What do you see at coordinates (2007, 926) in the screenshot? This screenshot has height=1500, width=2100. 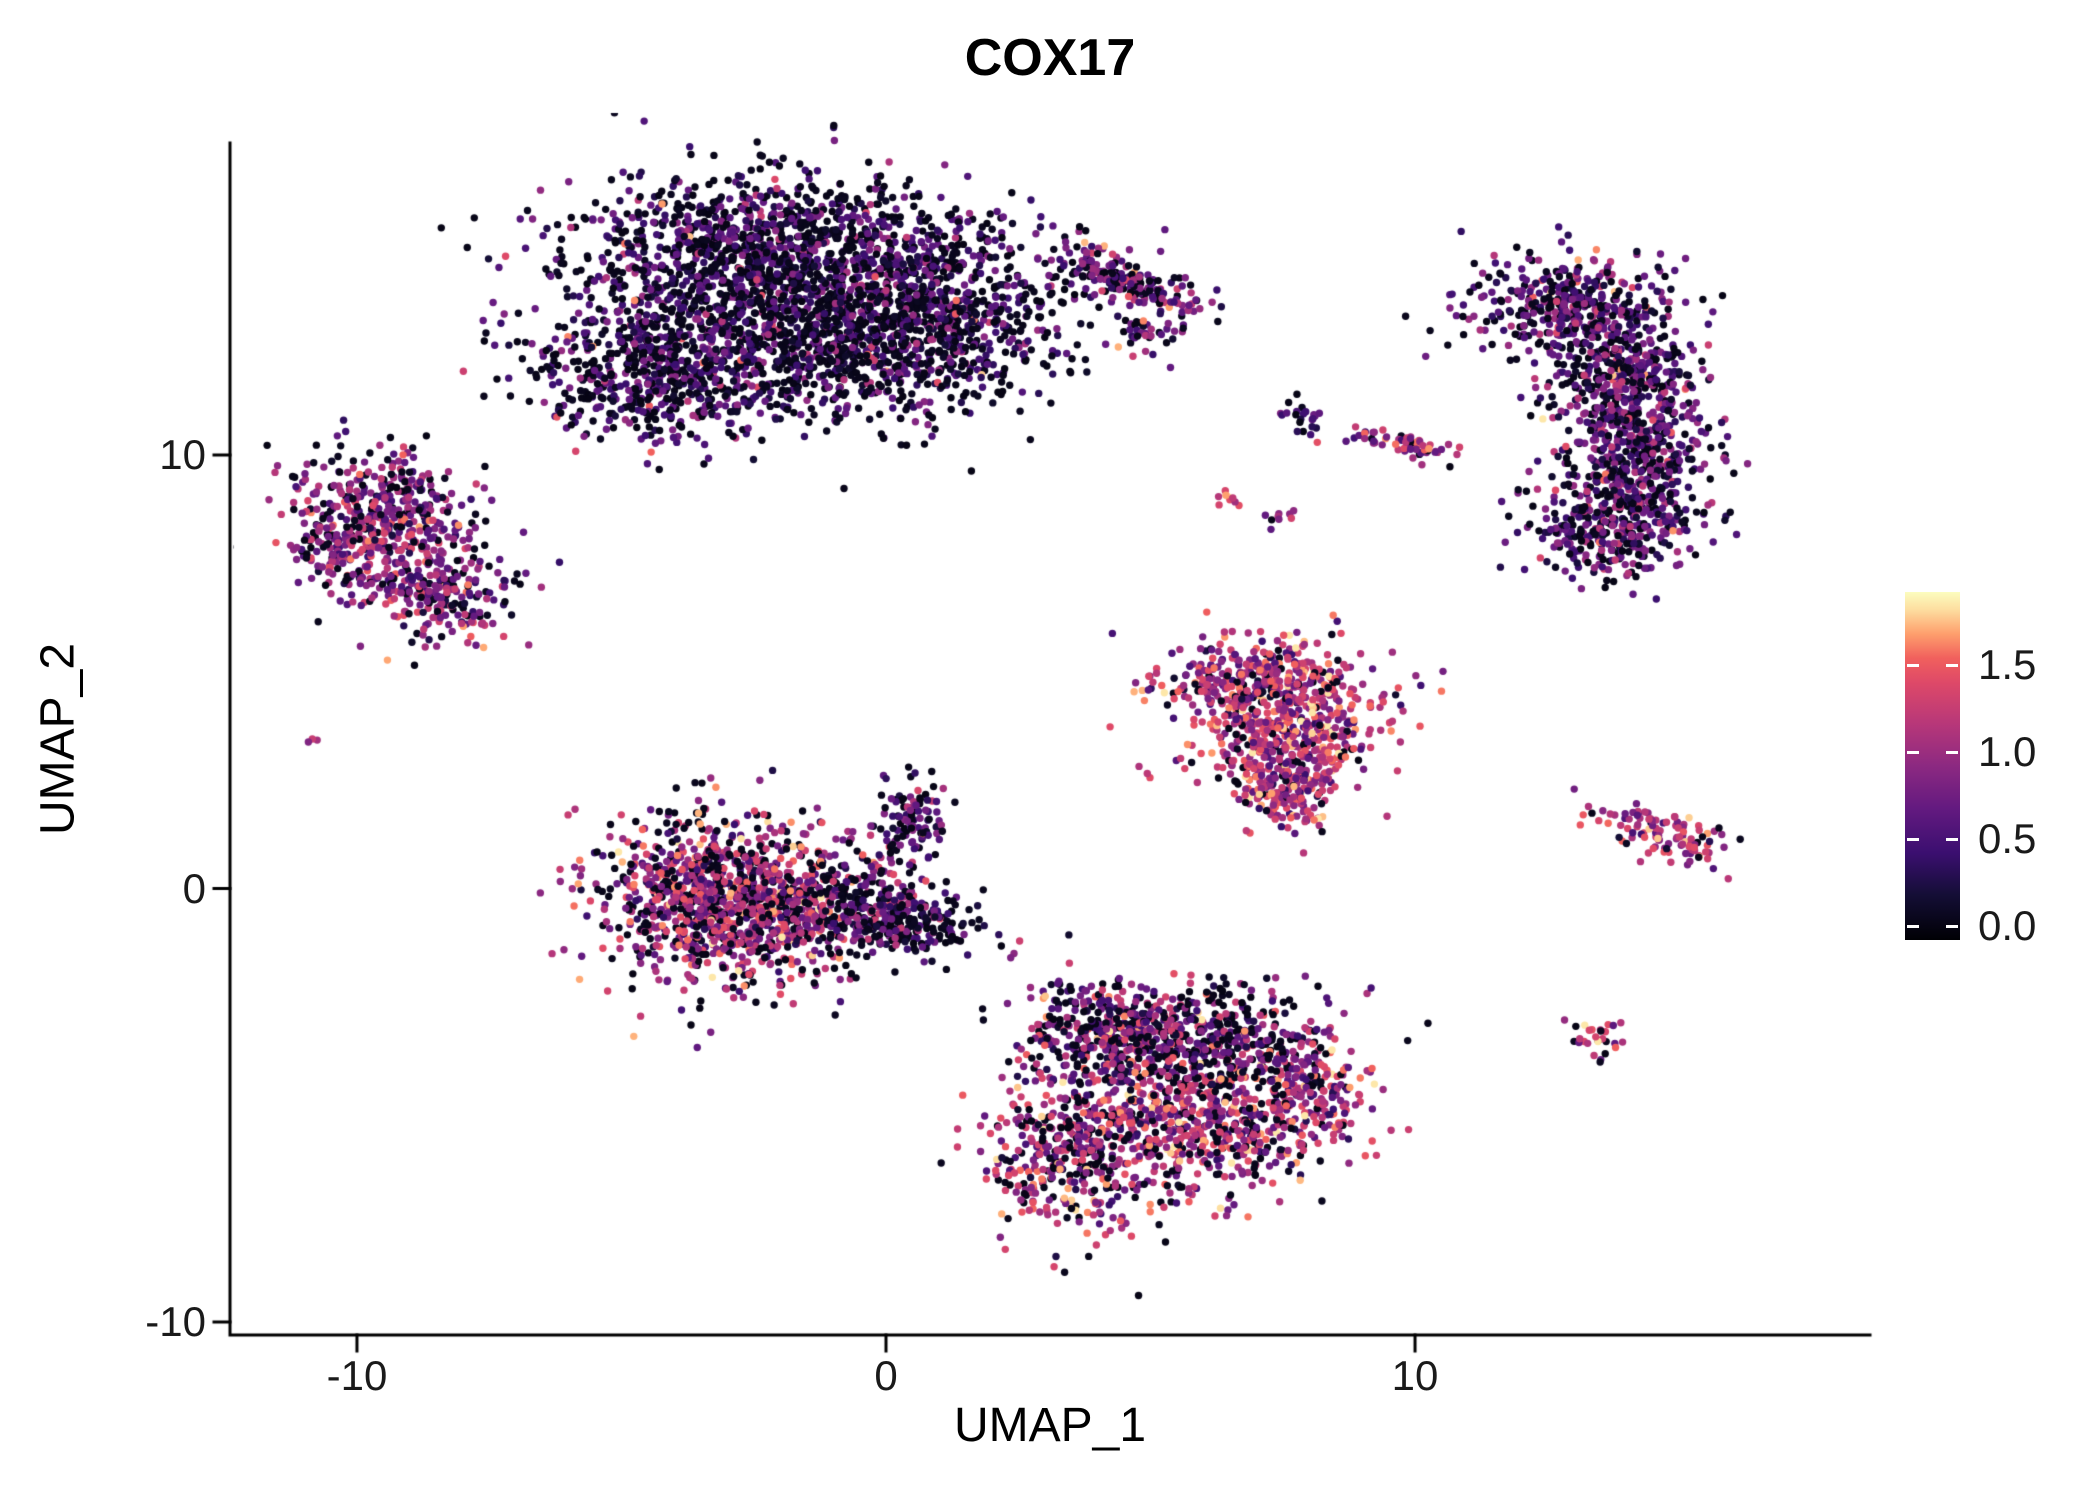 I see `colorbar-tick-label: 0.0` at bounding box center [2007, 926].